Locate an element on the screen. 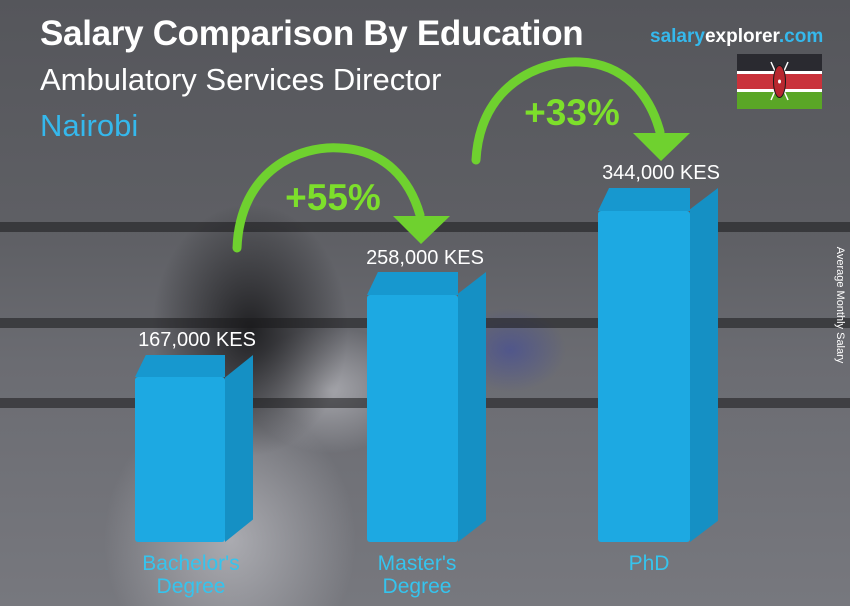 Image resolution: width=850 pixels, height=606 pixels. category-label-phd: PhD is located at coordinates (649, 563).